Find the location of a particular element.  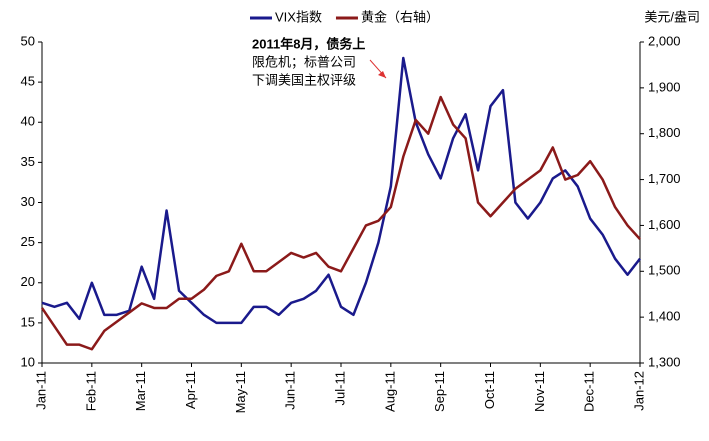

y2-tick-label: 1,700 is located at coordinates (664, 178).